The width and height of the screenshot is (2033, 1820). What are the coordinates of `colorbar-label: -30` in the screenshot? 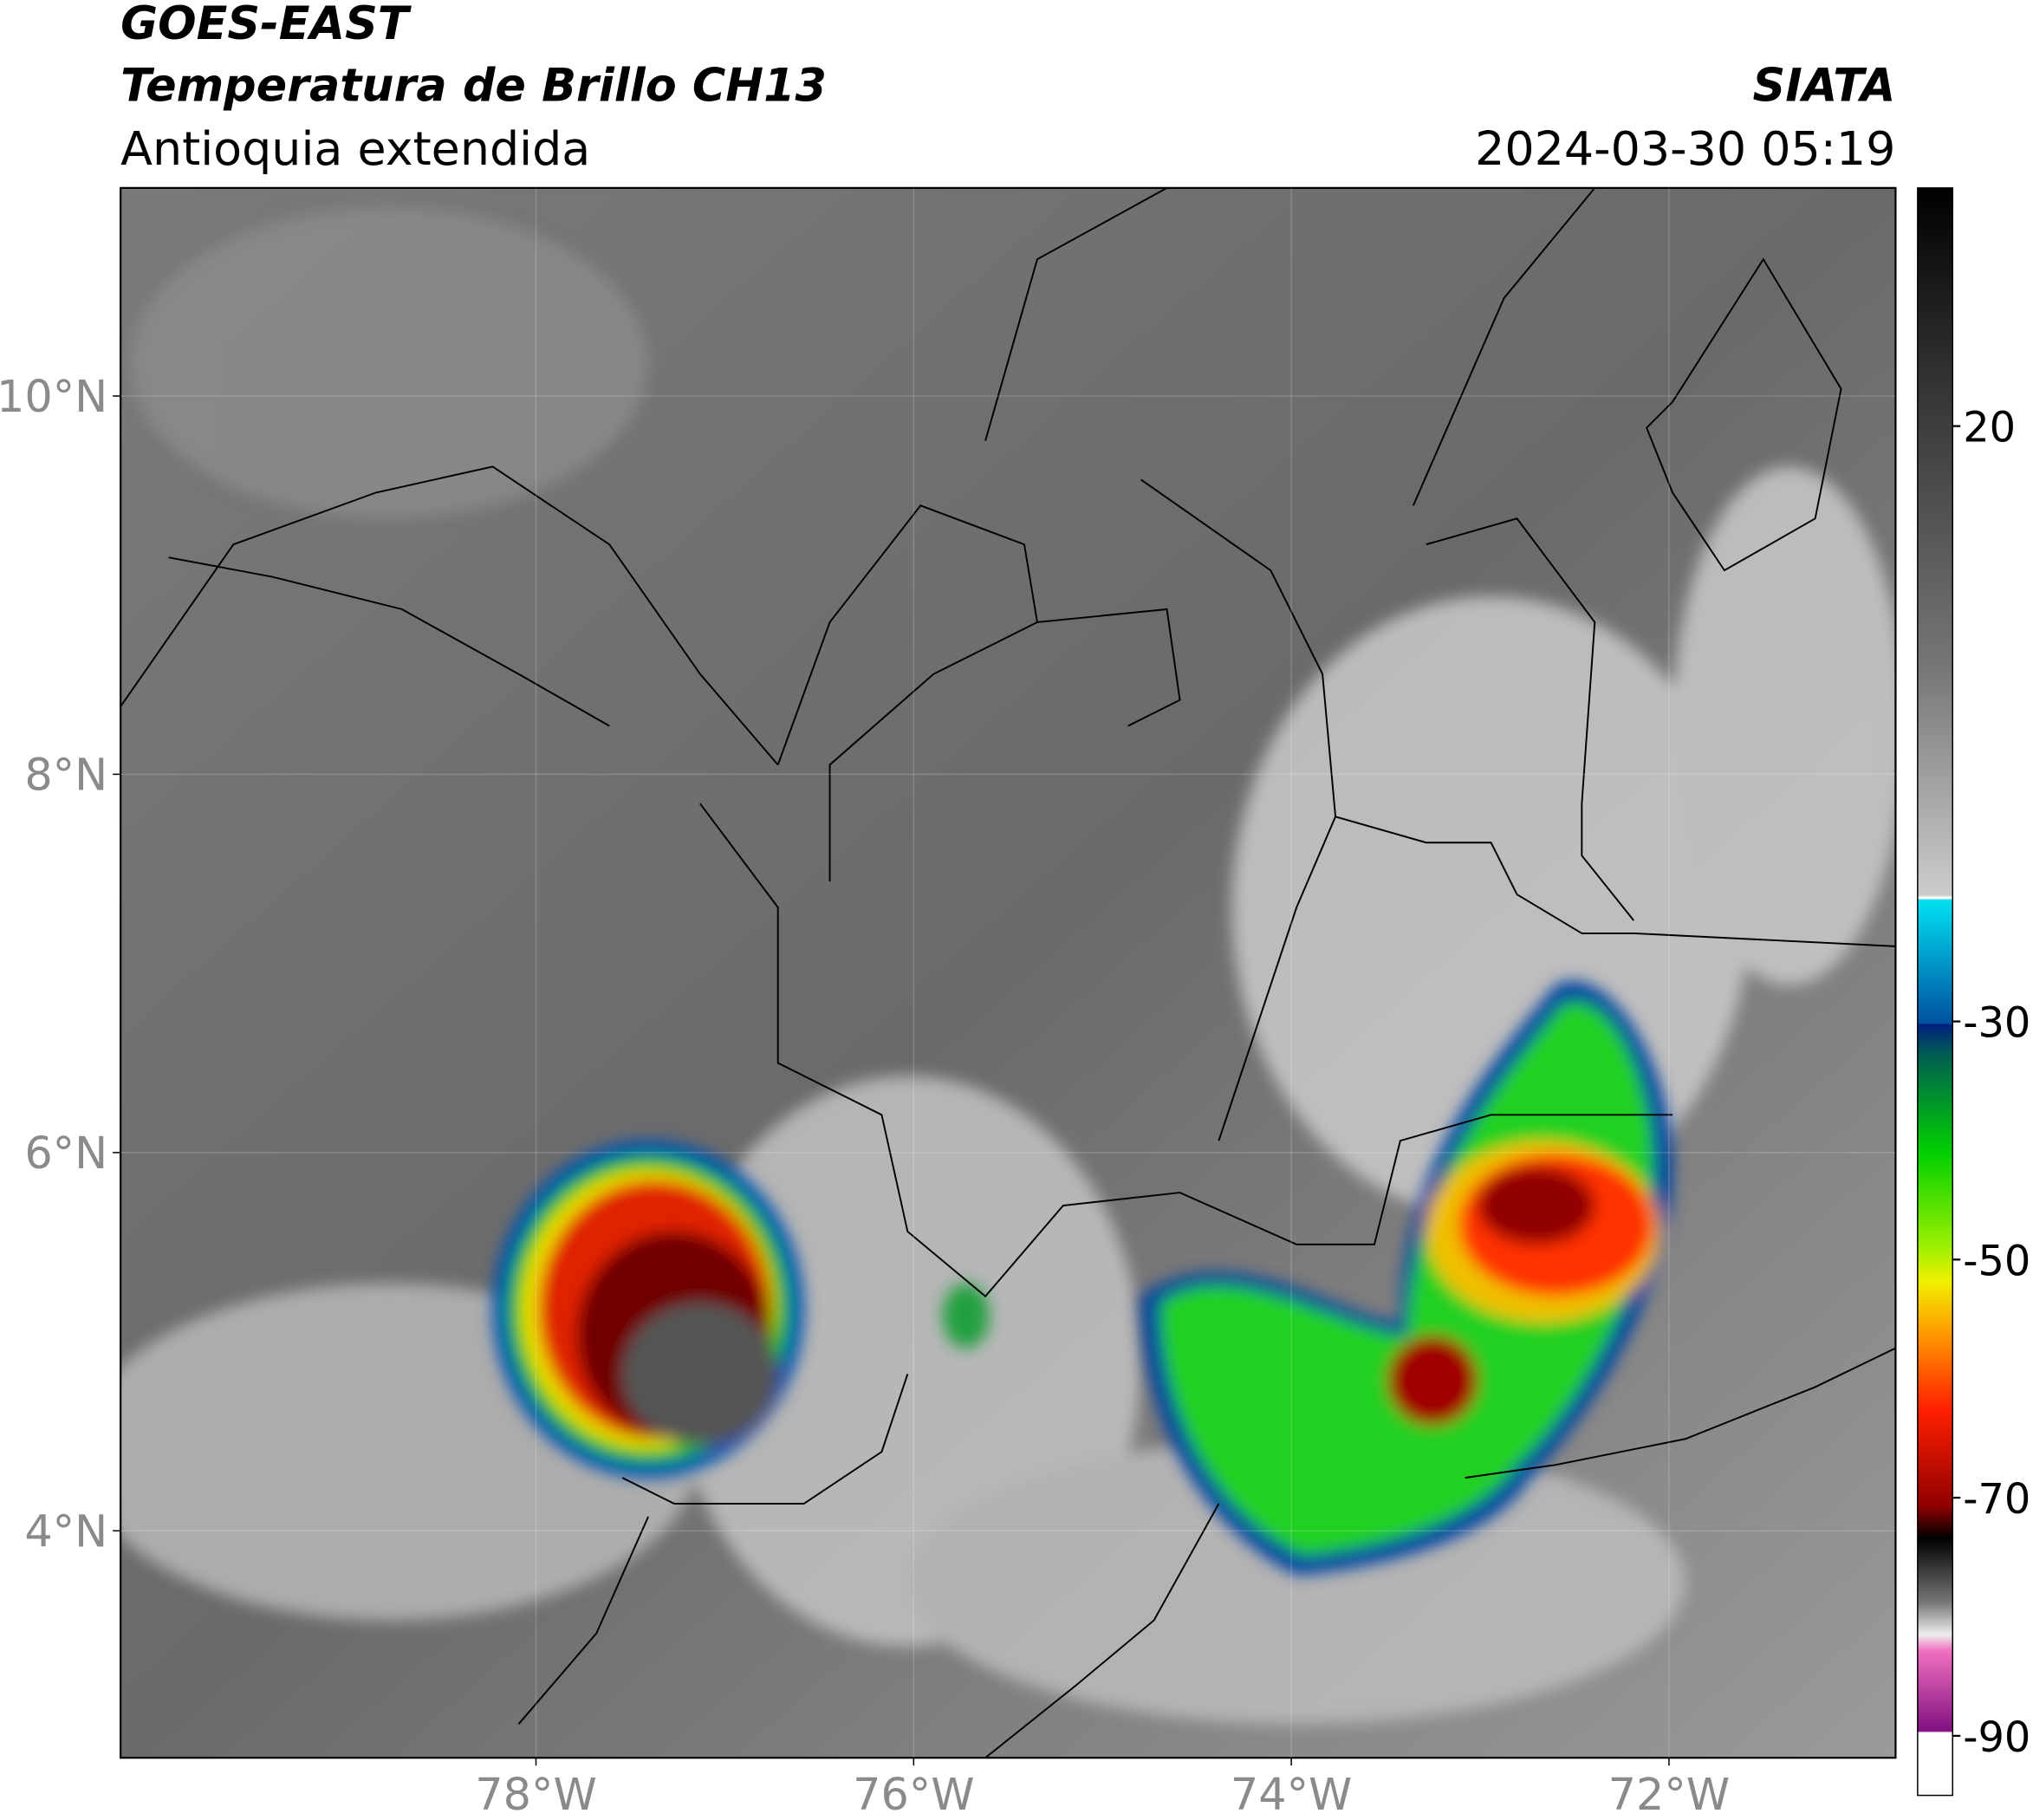 It's located at (1997, 1024).